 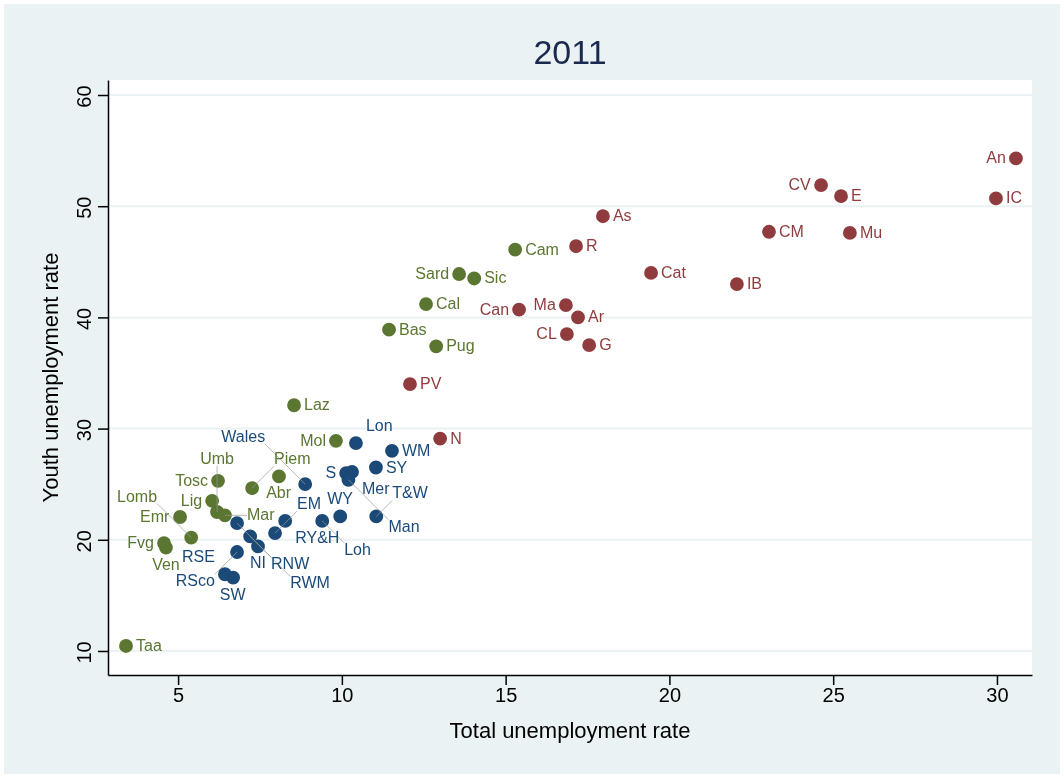 What do you see at coordinates (506, 695) in the screenshot?
I see `x-tick-label: 15` at bounding box center [506, 695].